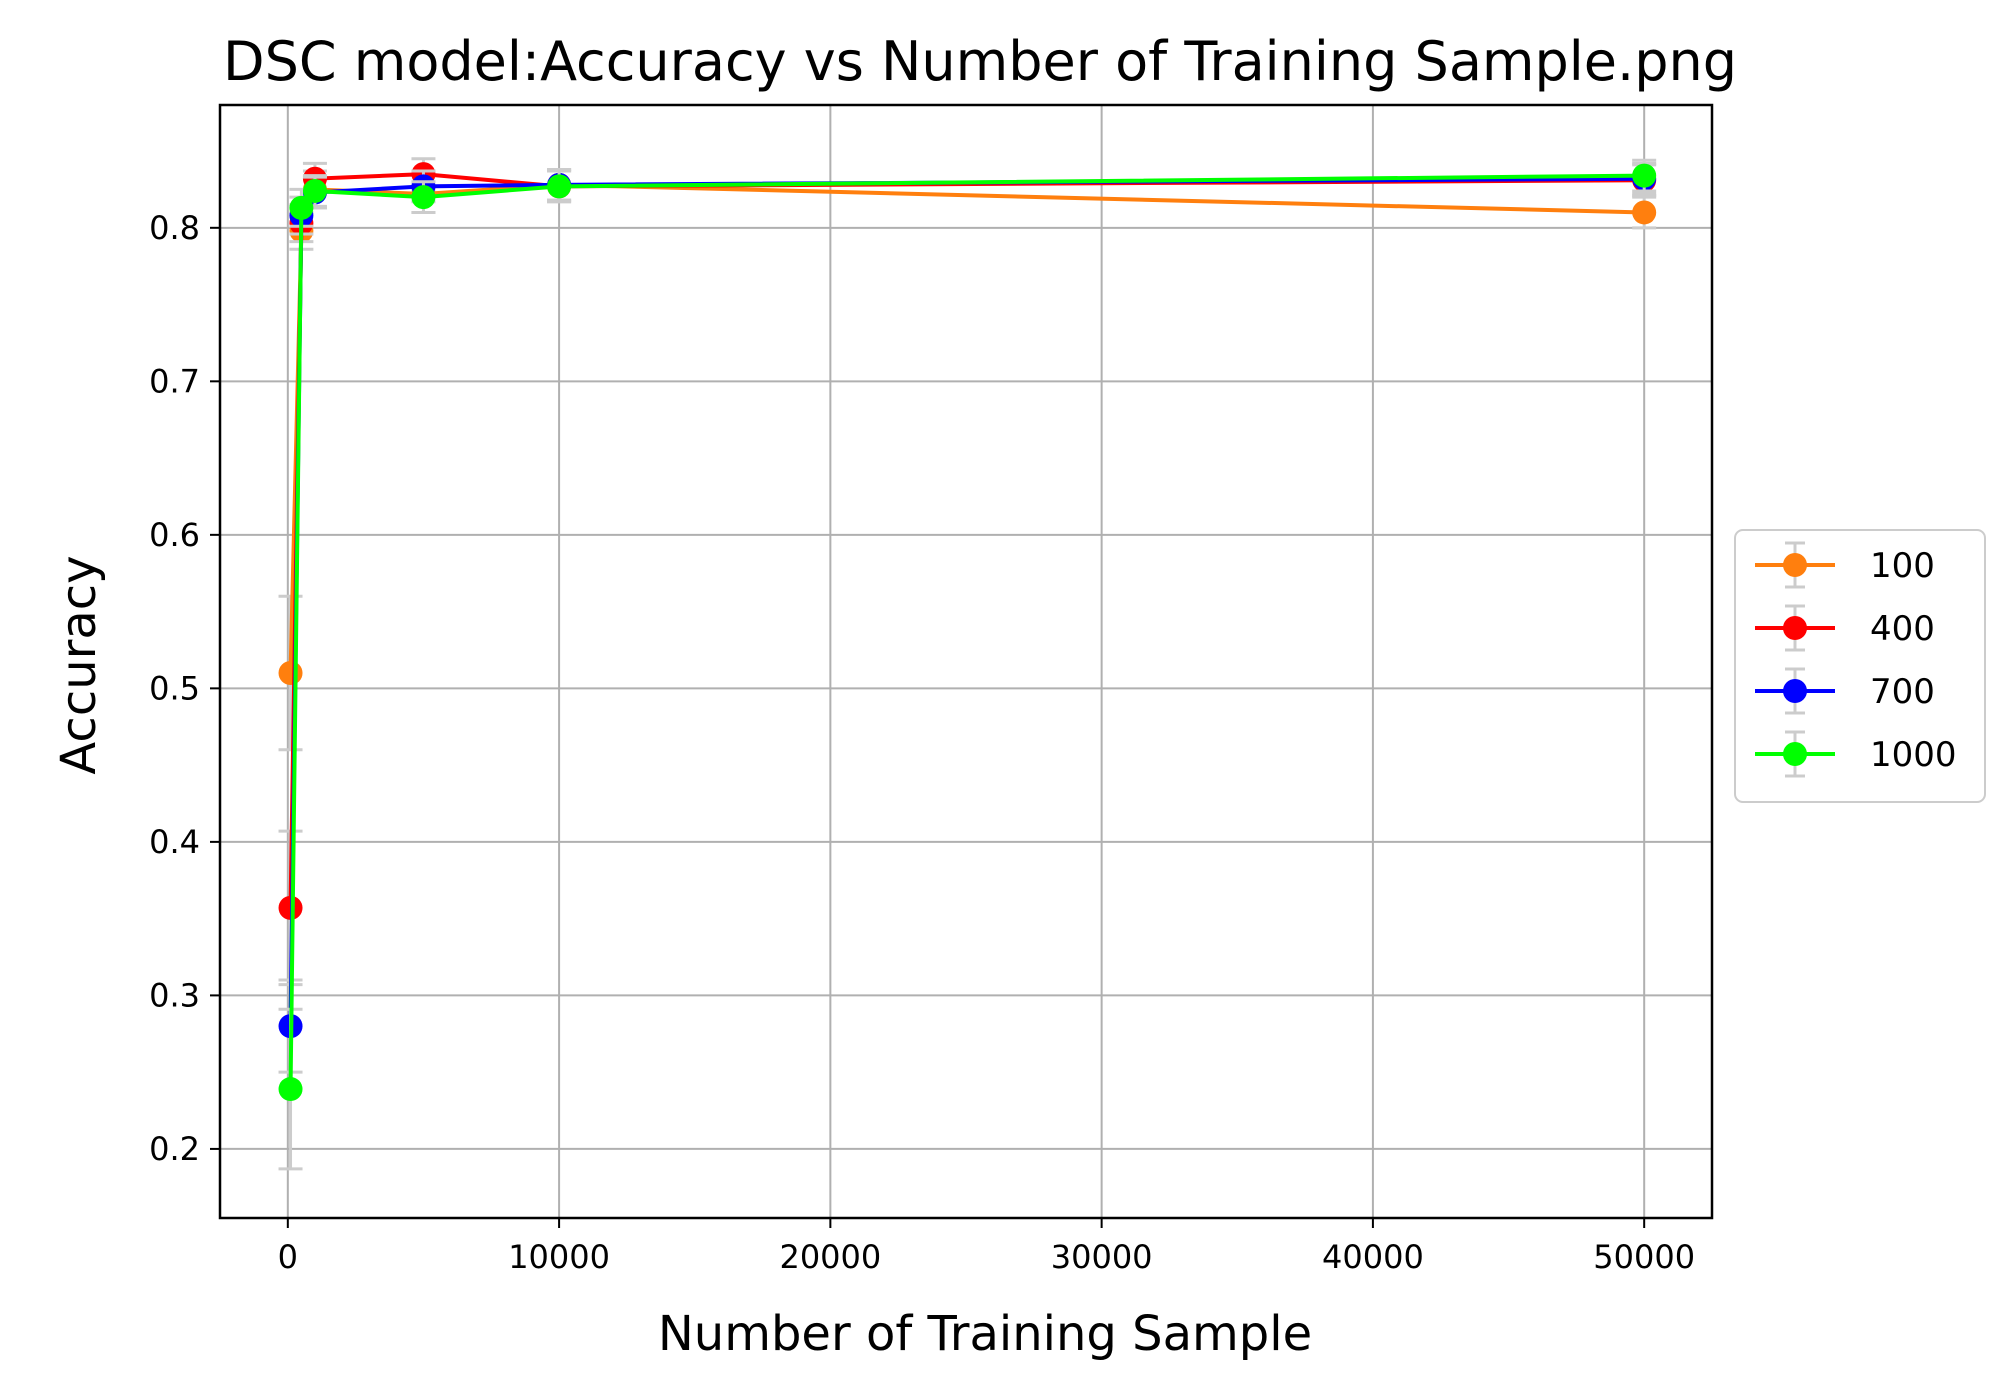  Describe the element at coordinates (1644, 1257) in the screenshot. I see `x-tick-label: 50000` at that location.